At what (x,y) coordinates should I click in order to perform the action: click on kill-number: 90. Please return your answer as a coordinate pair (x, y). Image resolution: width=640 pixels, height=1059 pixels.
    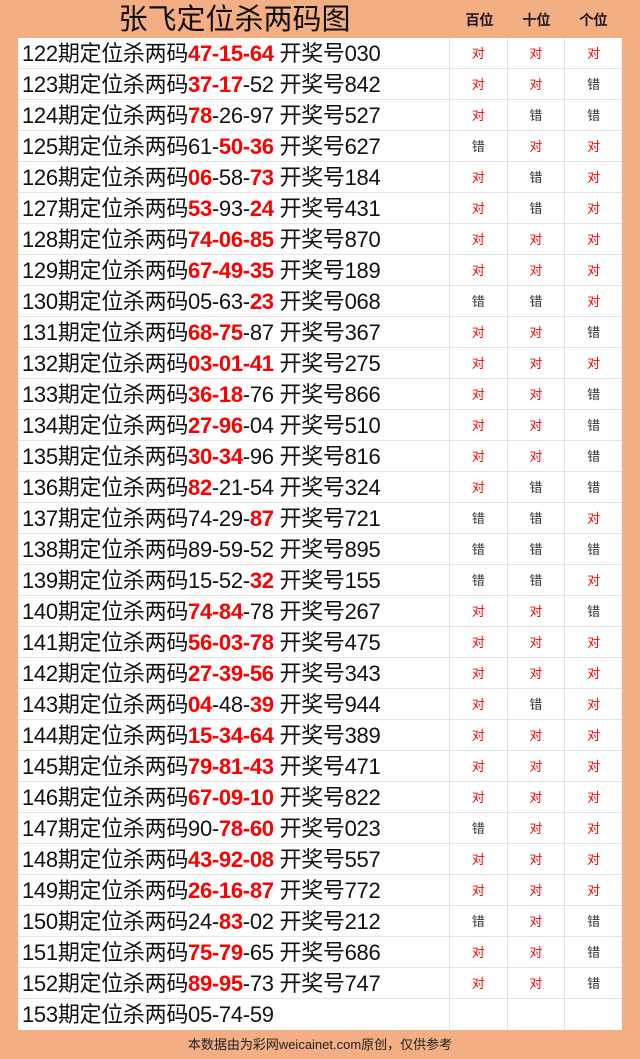
    Looking at the image, I should click on (200, 828).